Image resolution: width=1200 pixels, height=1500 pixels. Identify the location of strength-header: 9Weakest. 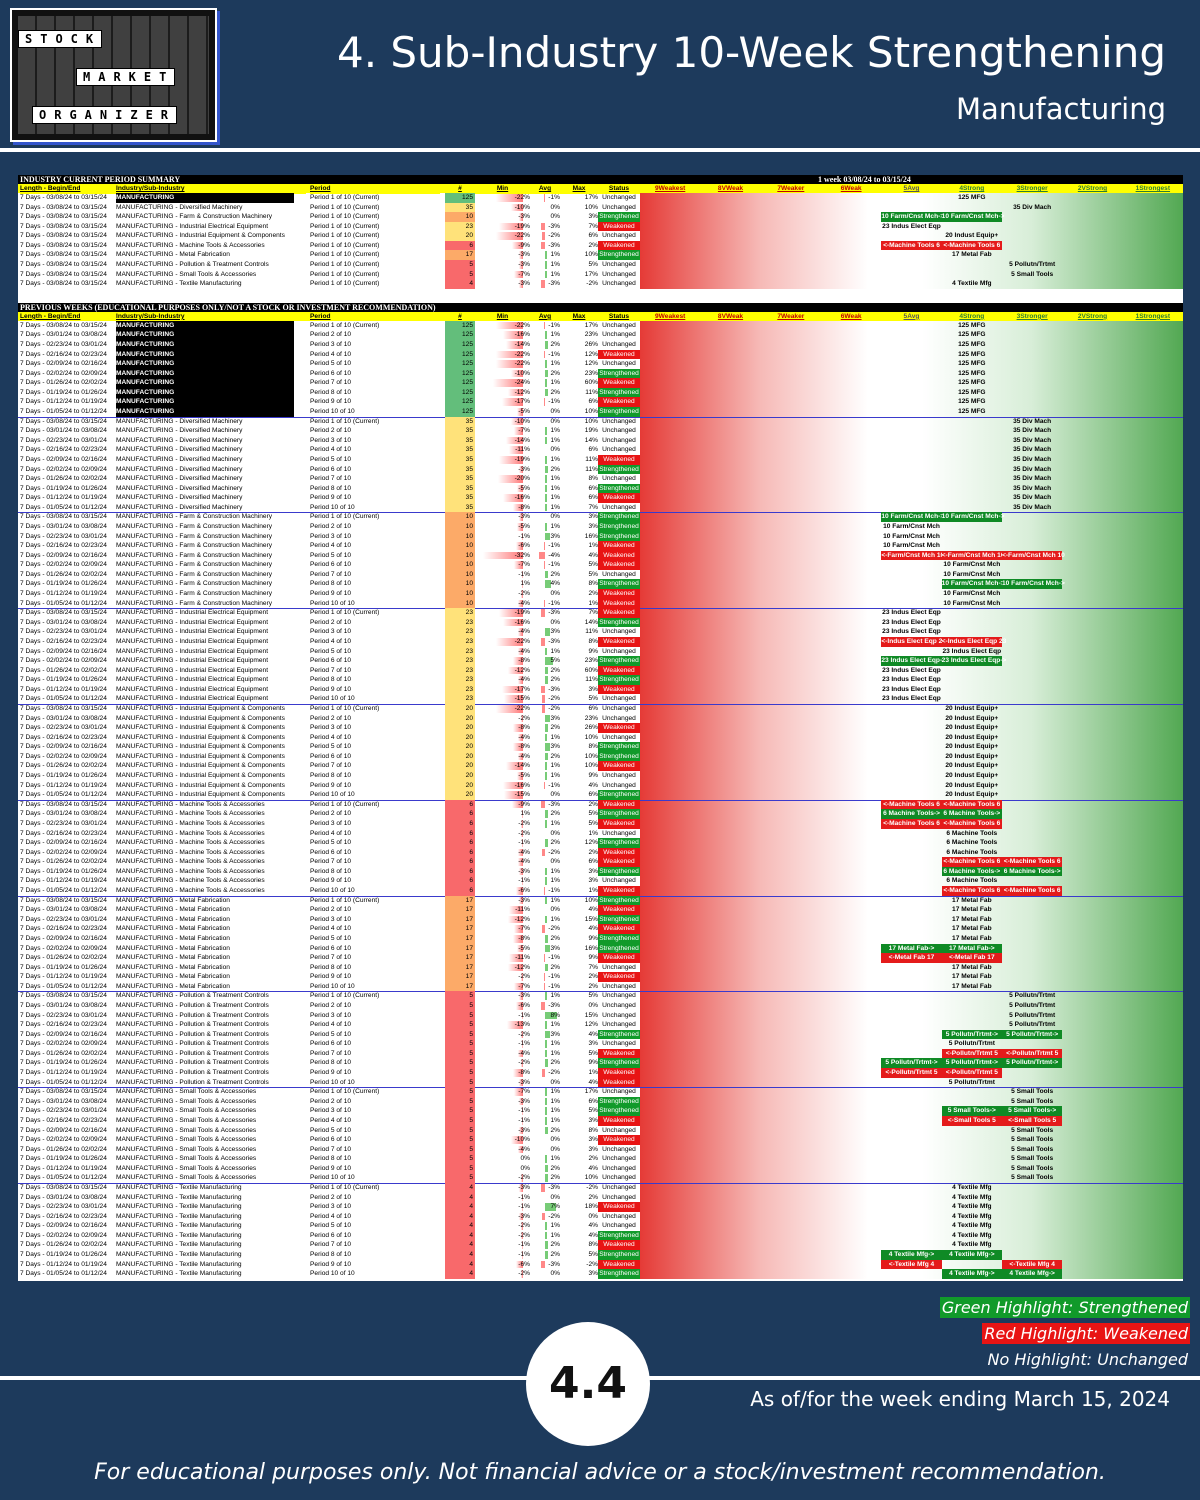
(670, 189).